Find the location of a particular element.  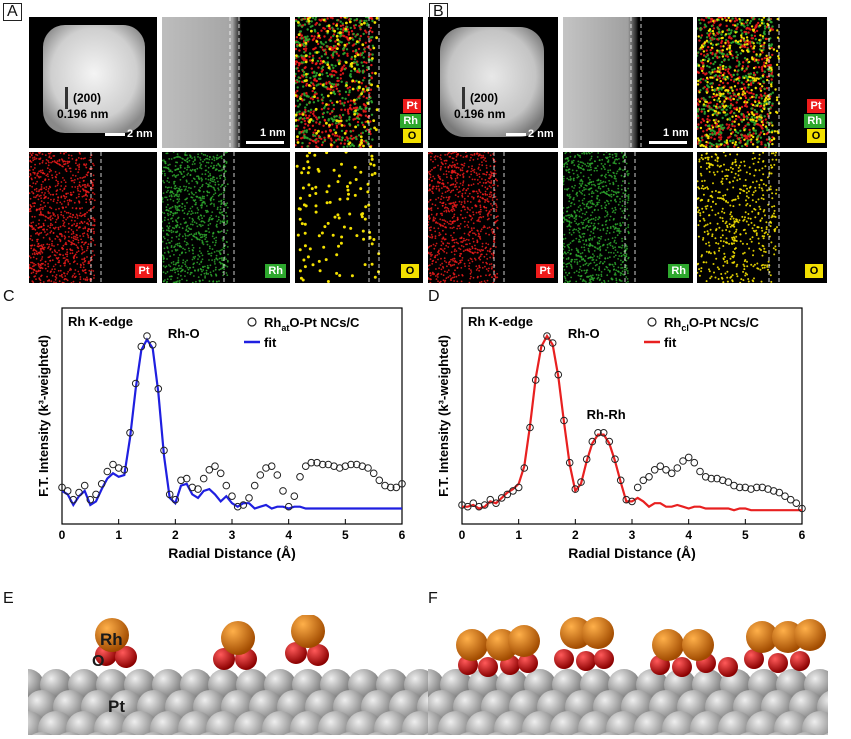

o-atom-label: O is located at coordinates (98, 661).